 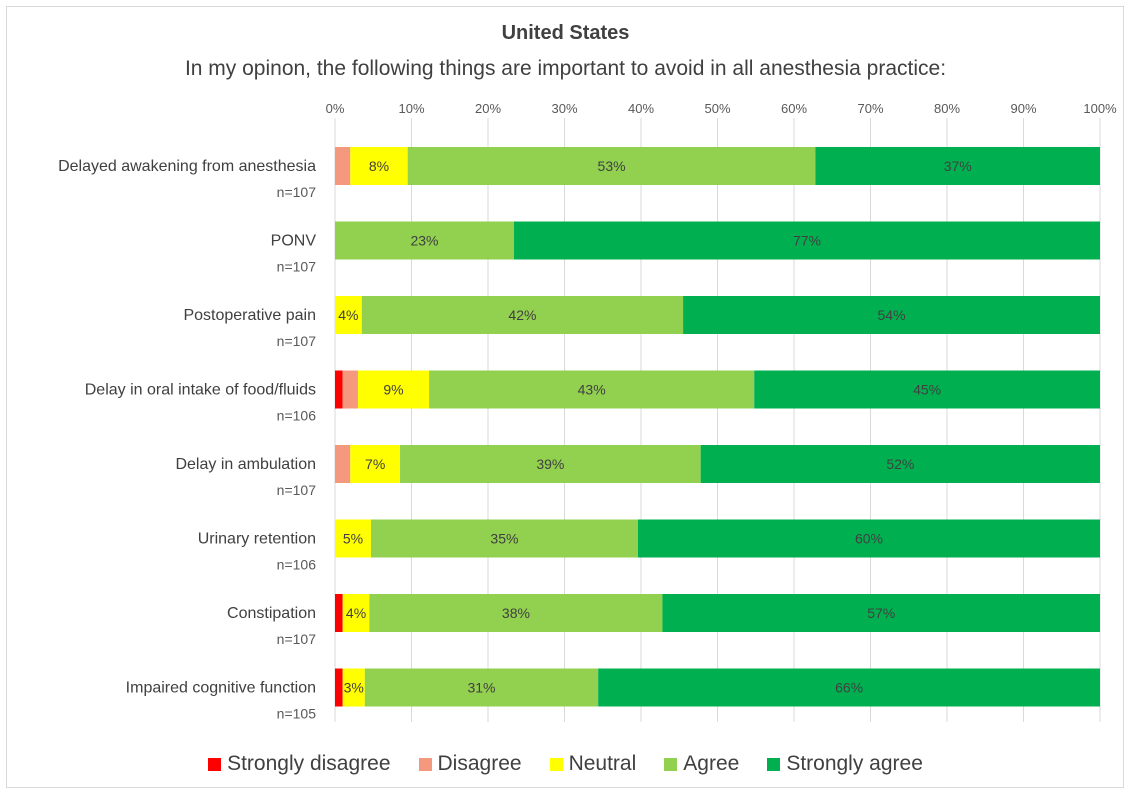 I want to click on data-label: 39%, so click(x=550, y=464).